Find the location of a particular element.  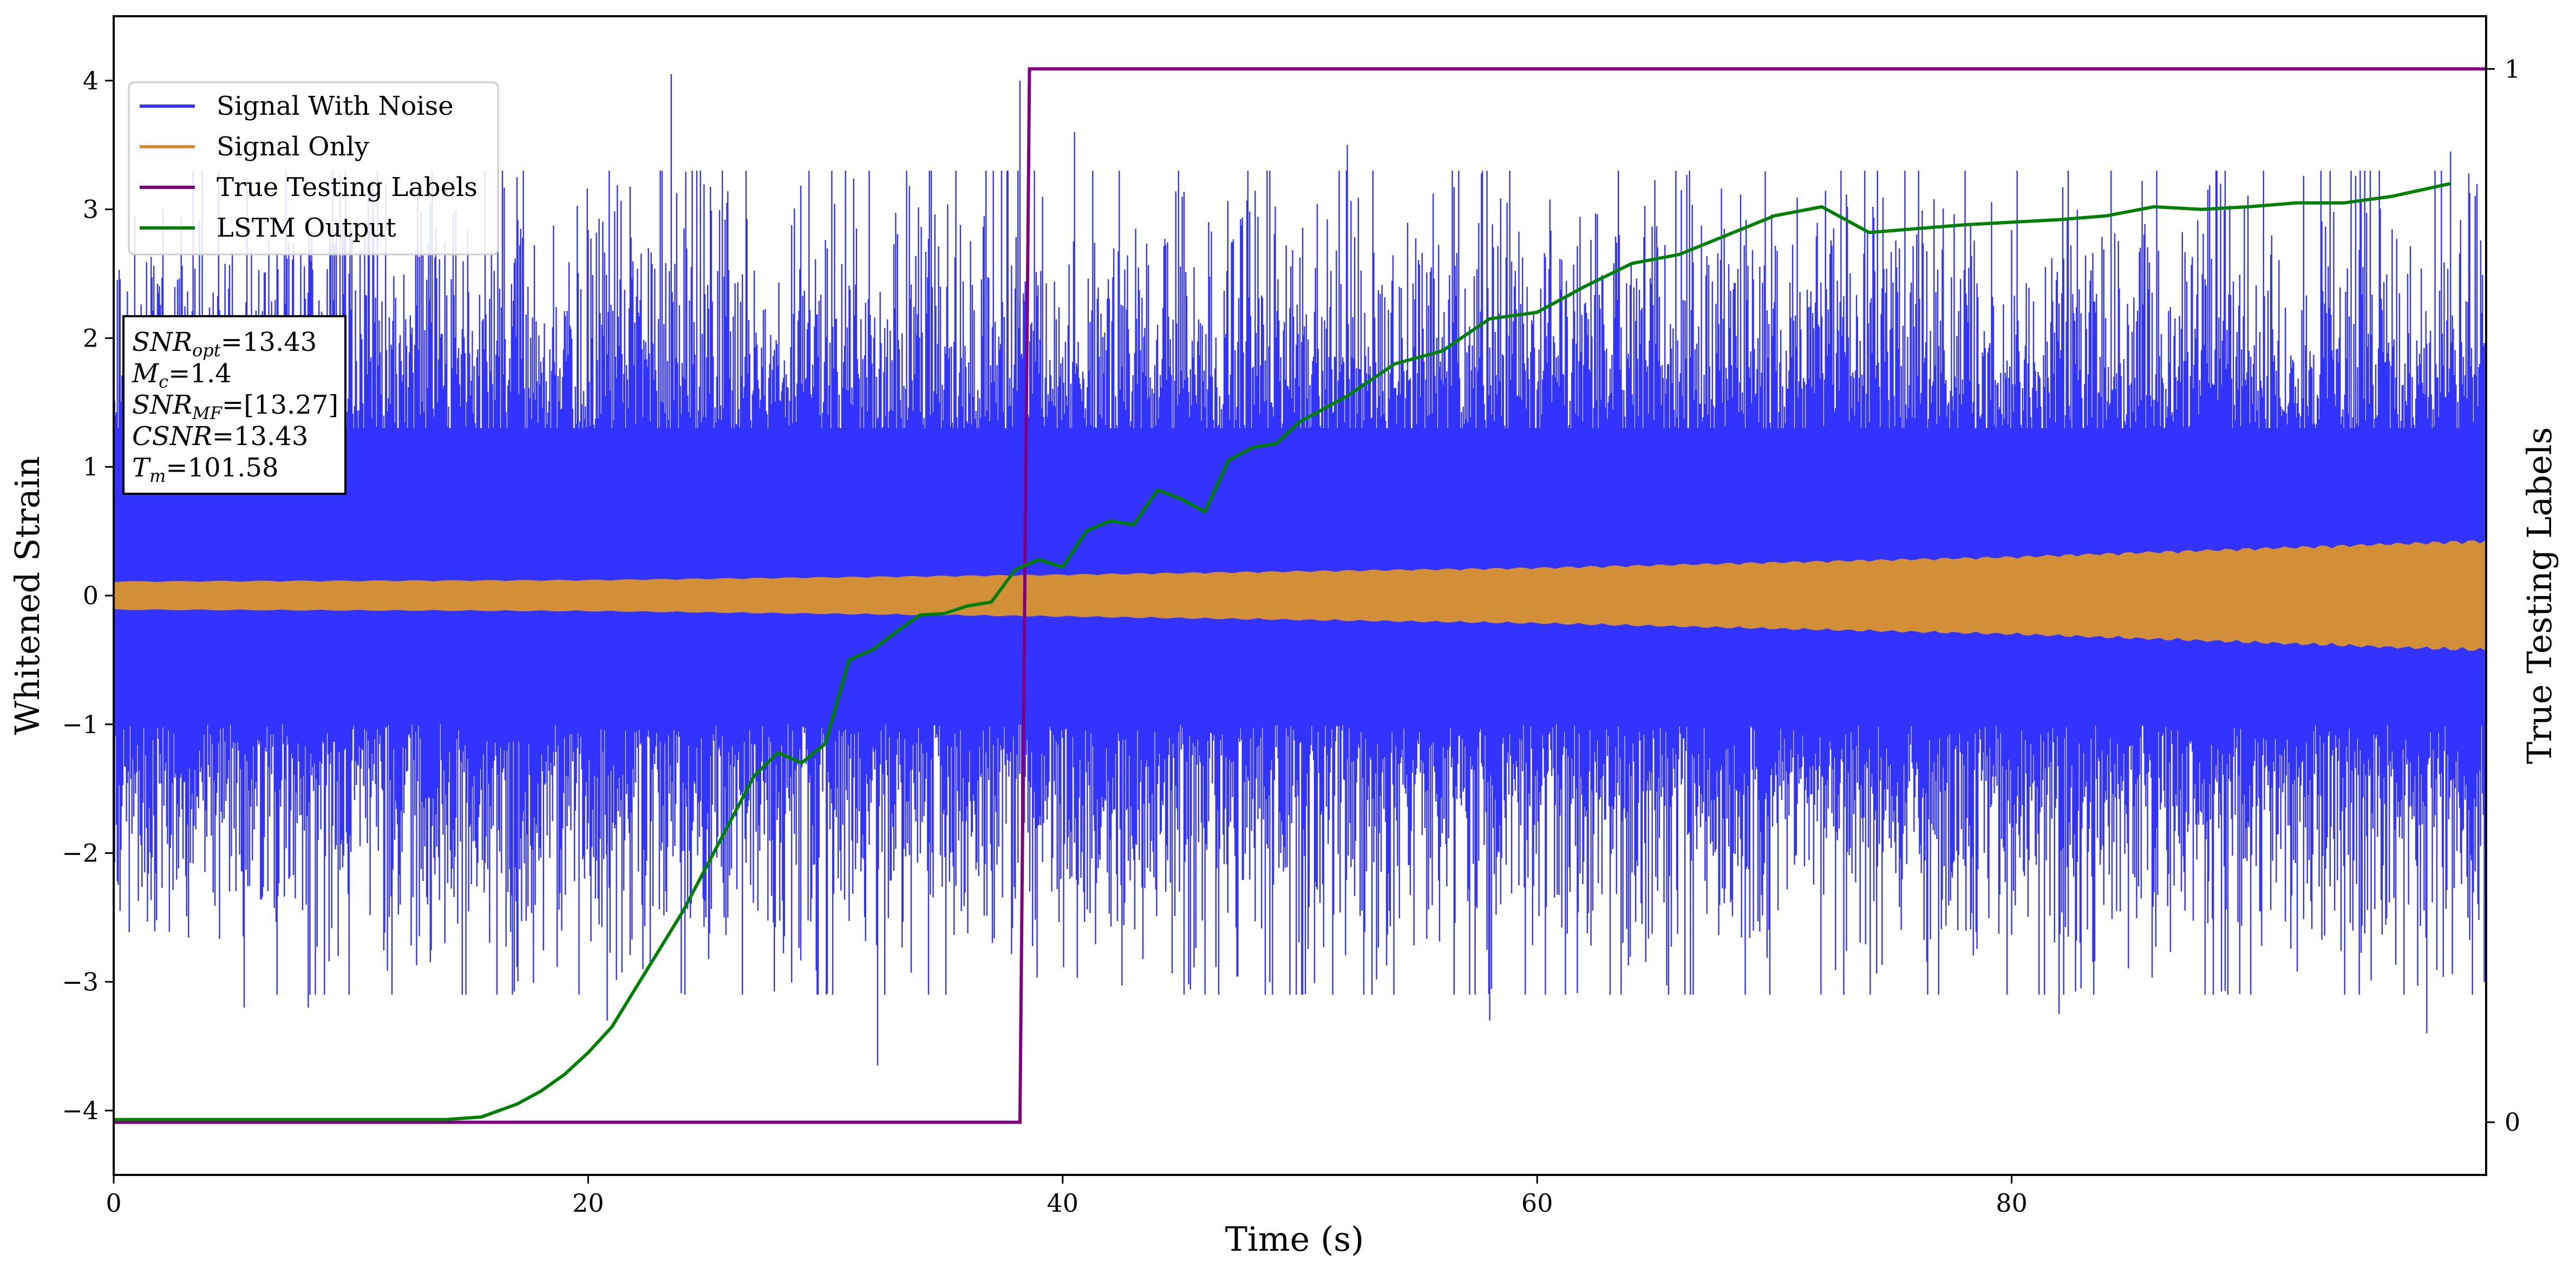

legend-label-signal-with-noise: Signal With Noise is located at coordinates (336, 106).